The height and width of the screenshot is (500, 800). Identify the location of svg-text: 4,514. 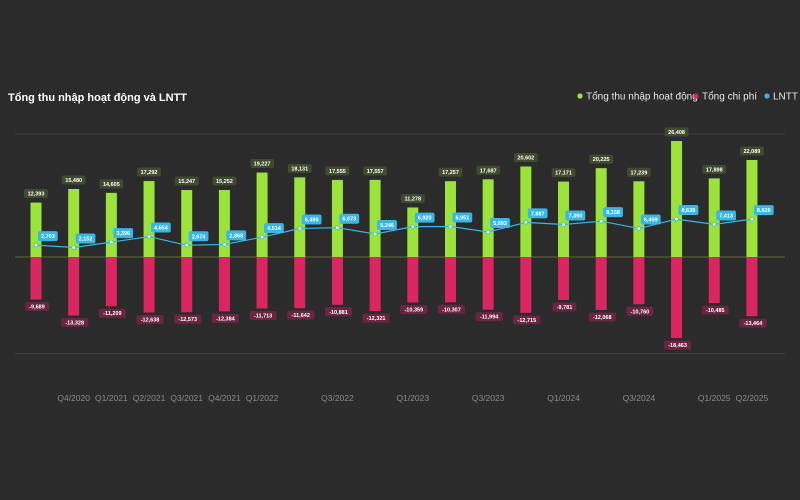
(274, 229).